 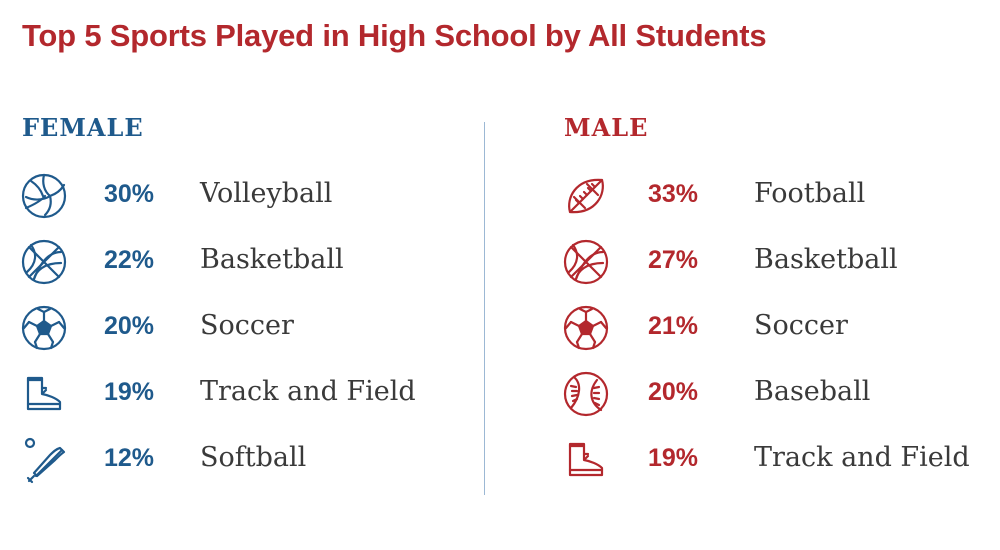 What do you see at coordinates (129, 458) in the screenshot?
I see `percent-value: 12%` at bounding box center [129, 458].